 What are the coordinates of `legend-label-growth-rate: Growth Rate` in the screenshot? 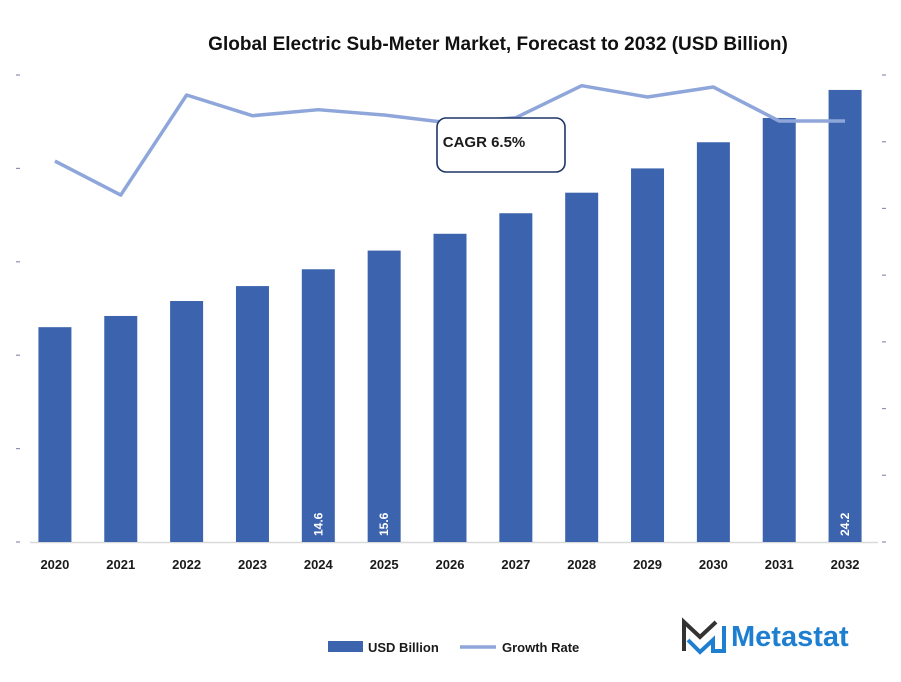 It's located at (540, 647).